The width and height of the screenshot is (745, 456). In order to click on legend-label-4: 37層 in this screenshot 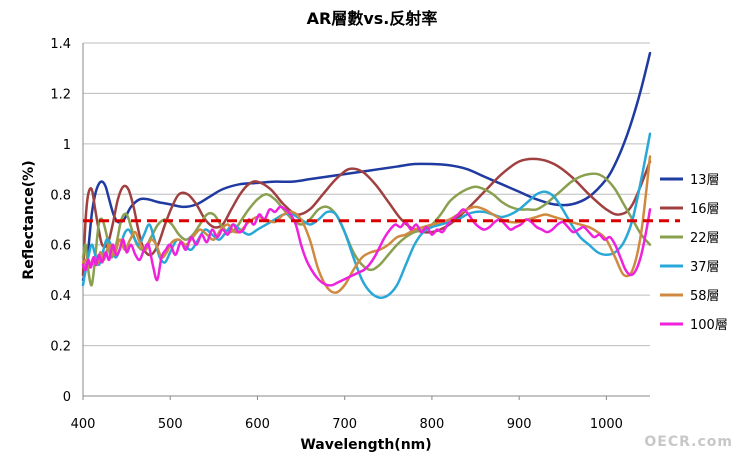, I will do `click(705, 267)`.